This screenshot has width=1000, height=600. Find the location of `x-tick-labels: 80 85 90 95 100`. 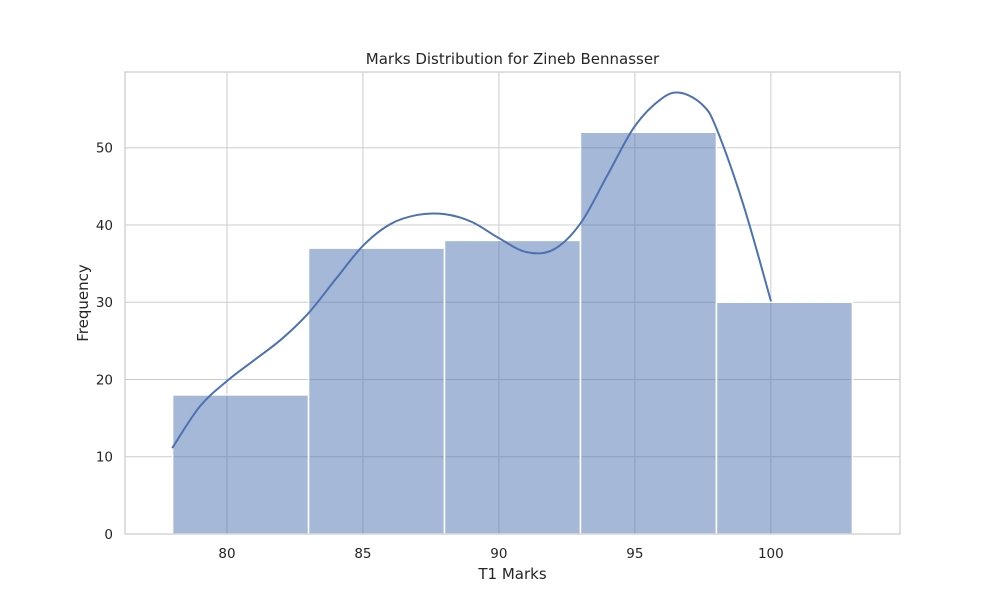

x-tick-labels: 80 85 90 95 100 is located at coordinates (500, 554).